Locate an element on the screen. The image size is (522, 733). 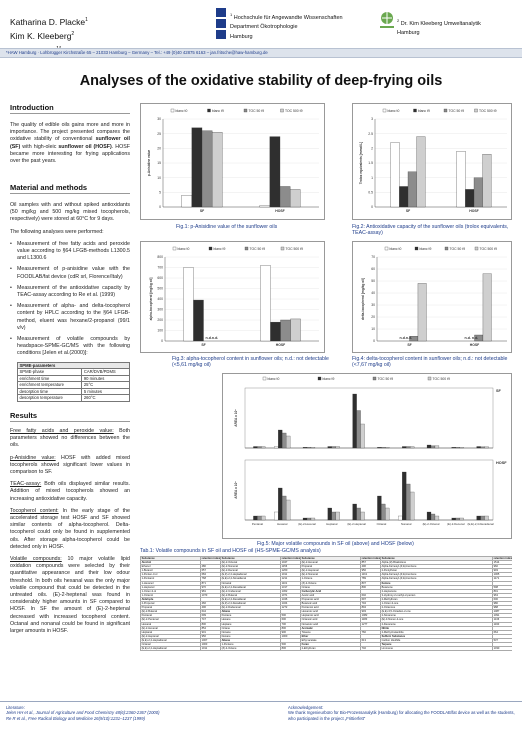
table-cell: 2-Ethylfuran is located at coordinates (330, 649).